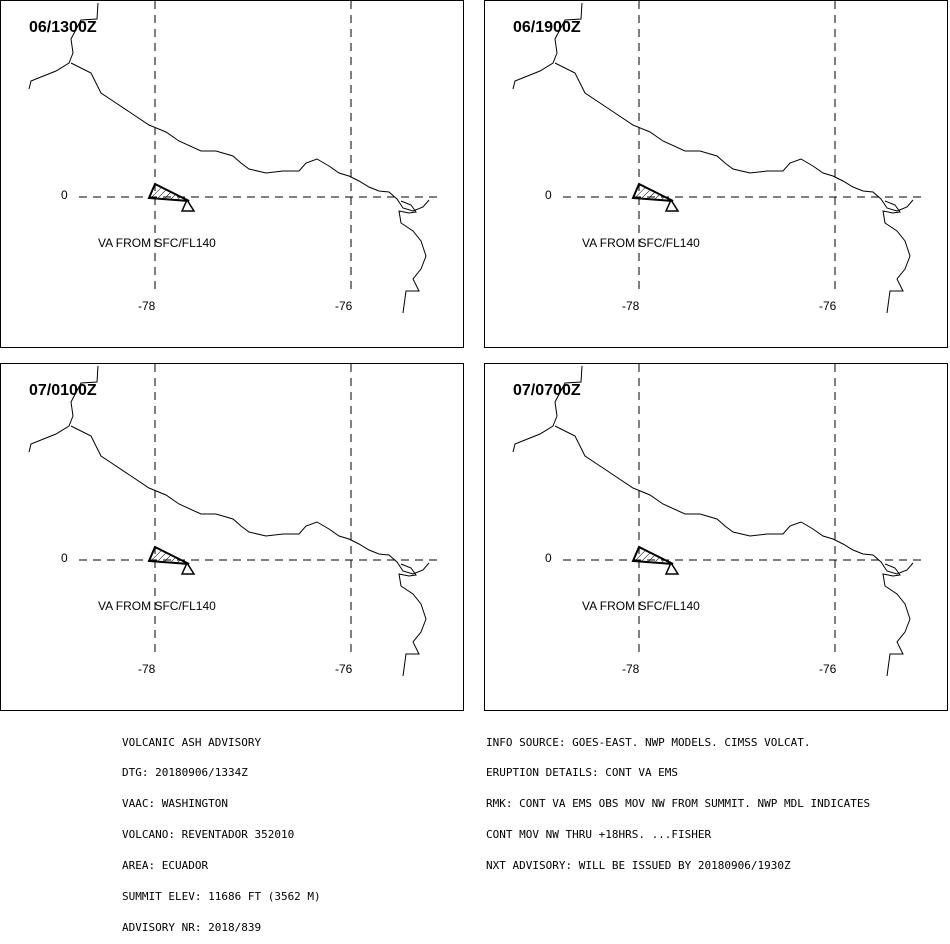 Image resolution: width=950 pixels, height=944 pixels. Describe the element at coordinates (547, 27) in the screenshot. I see `forecast-time-label: 06/1900Z` at that location.